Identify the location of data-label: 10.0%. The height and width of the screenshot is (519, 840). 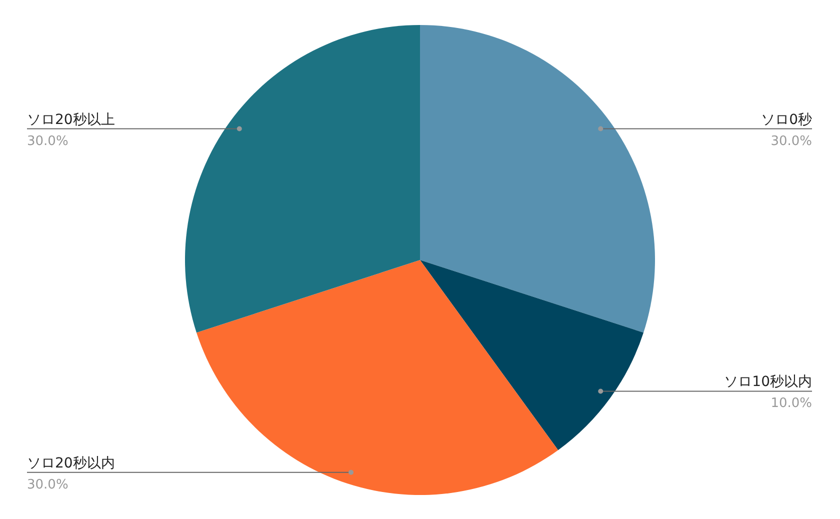
(791, 404).